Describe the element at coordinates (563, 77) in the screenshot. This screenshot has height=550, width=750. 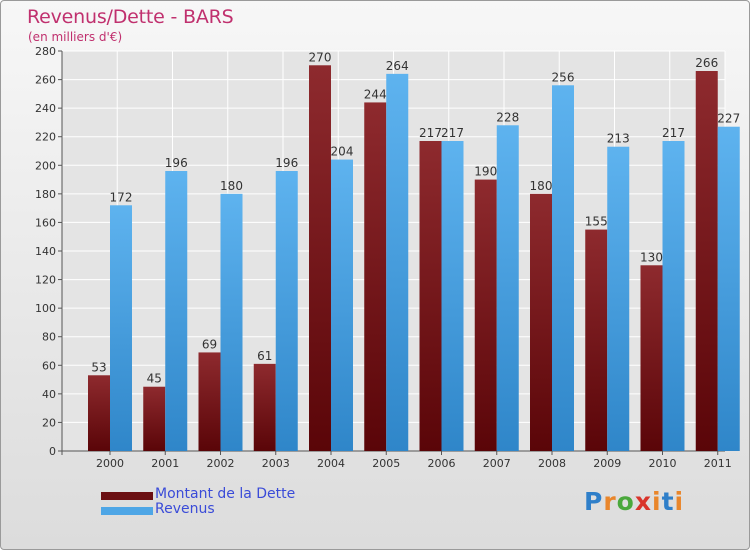
I see `data-label-revenus: 256` at that location.